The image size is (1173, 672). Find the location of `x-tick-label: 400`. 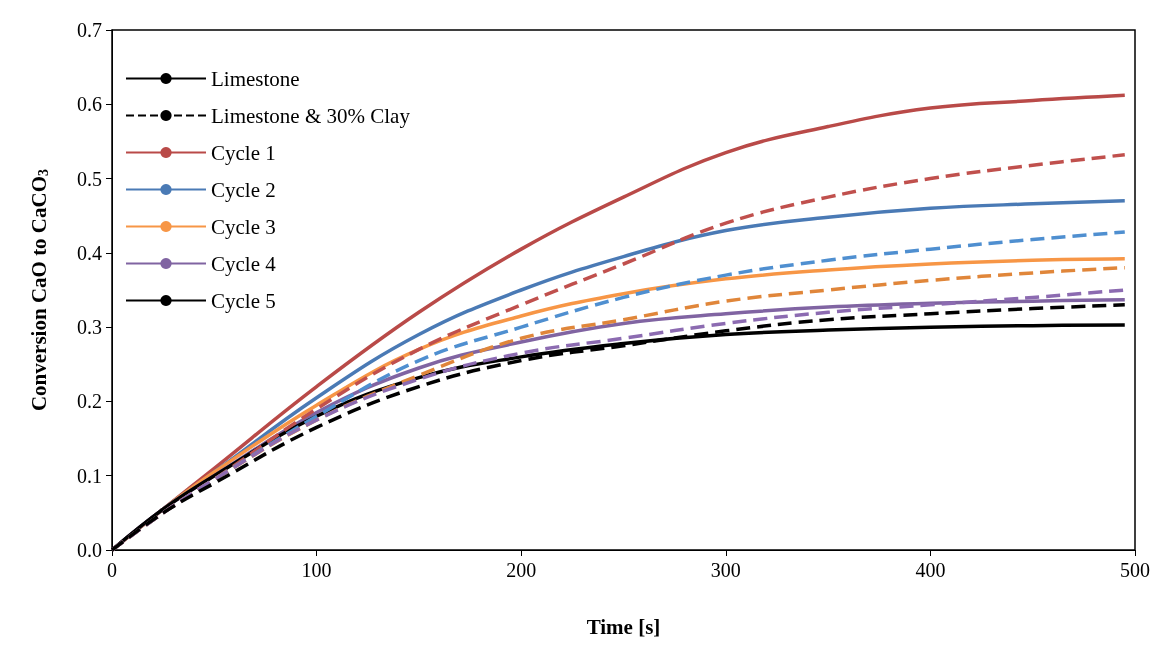

x-tick-label: 400 is located at coordinates (930, 570).